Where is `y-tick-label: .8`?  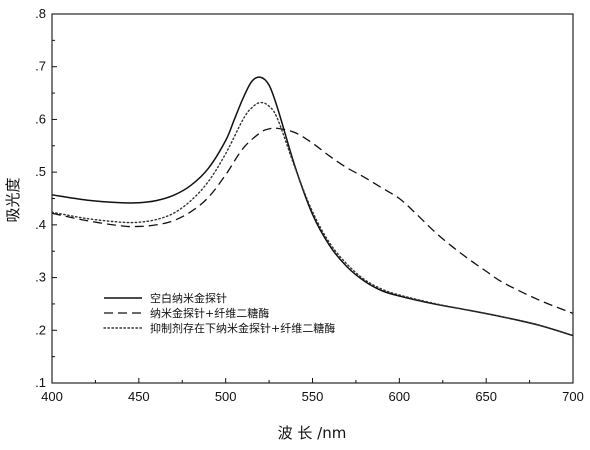 y-tick-label: .8 is located at coordinates (40, 13).